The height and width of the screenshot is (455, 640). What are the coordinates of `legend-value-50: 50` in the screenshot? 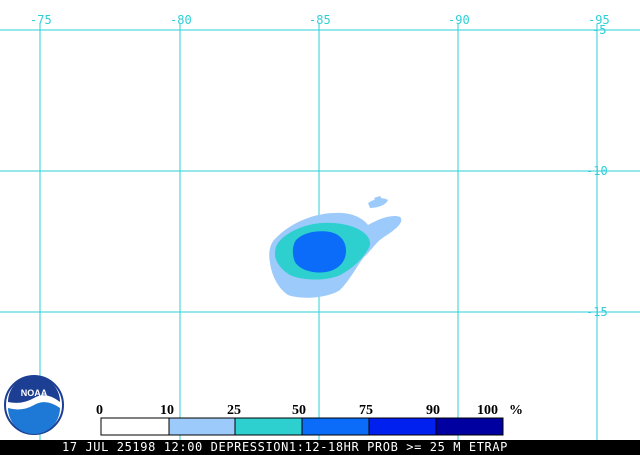 It's located at (299, 410).